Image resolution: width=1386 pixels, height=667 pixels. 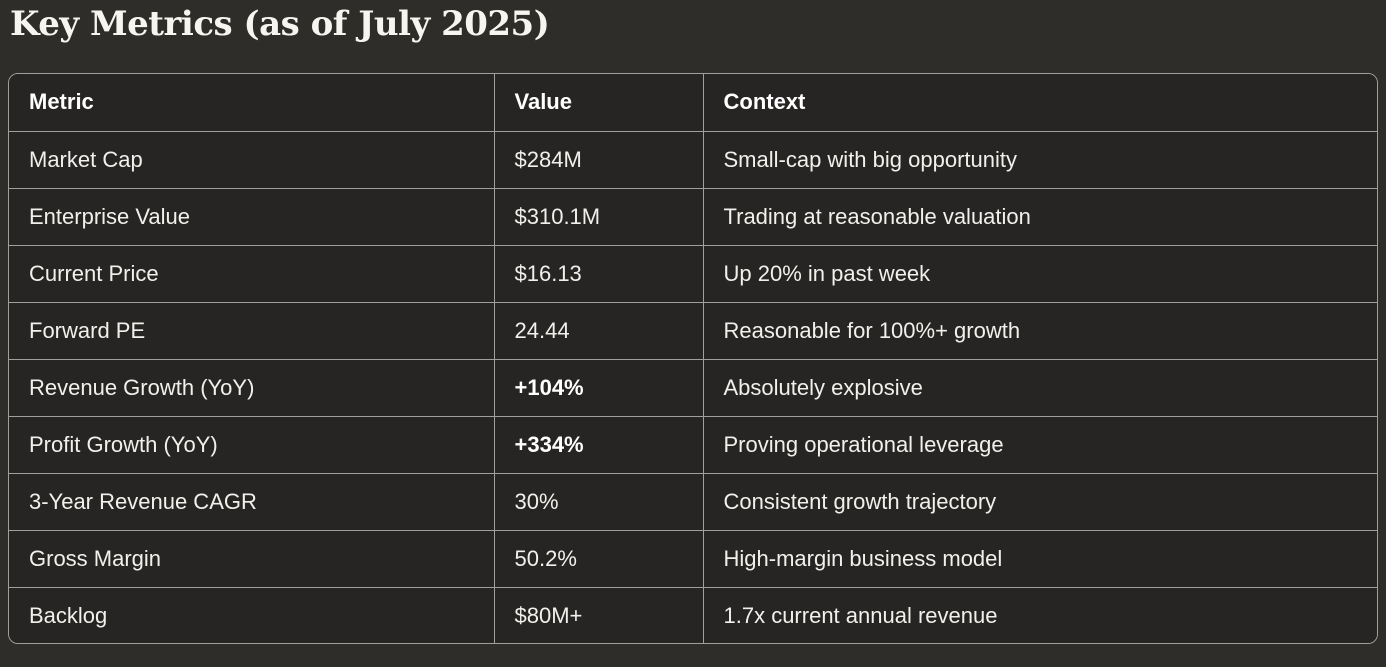 What do you see at coordinates (1039, 501) in the screenshot?
I see `context-cell: Consistent growth trajectory` at bounding box center [1039, 501].